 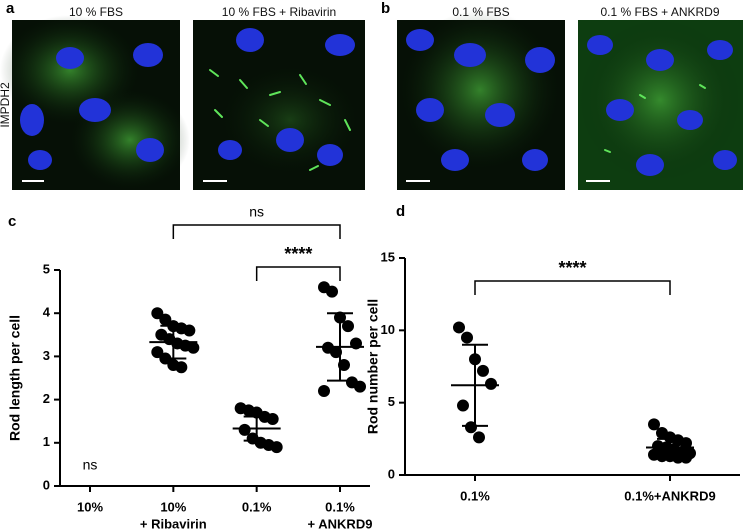 What do you see at coordinates (279, 12) in the screenshot?
I see `image-caption: 10 % FBS + Ribavirin` at bounding box center [279, 12].